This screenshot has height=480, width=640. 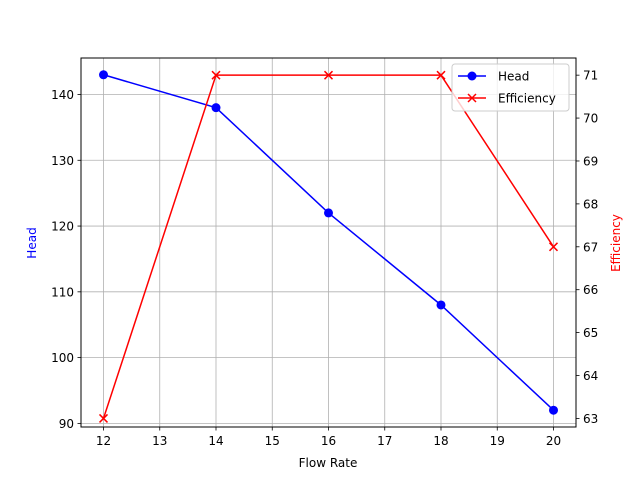 I want to click on y2-tick-label: 70, so click(x=590, y=119).